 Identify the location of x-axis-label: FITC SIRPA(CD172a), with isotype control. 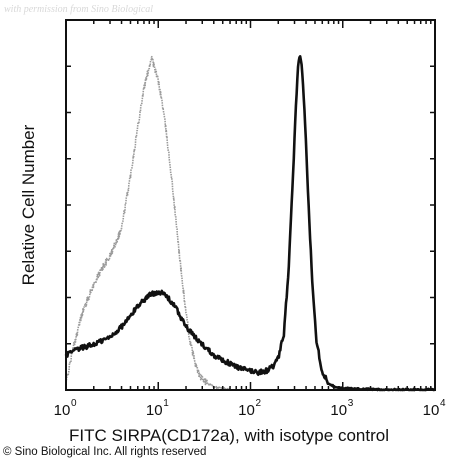
(229, 435).